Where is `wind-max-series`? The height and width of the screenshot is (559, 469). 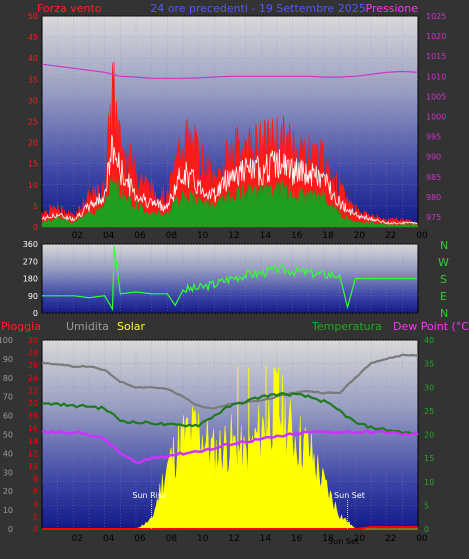
wind-max-series is located at coordinates (229, 179).